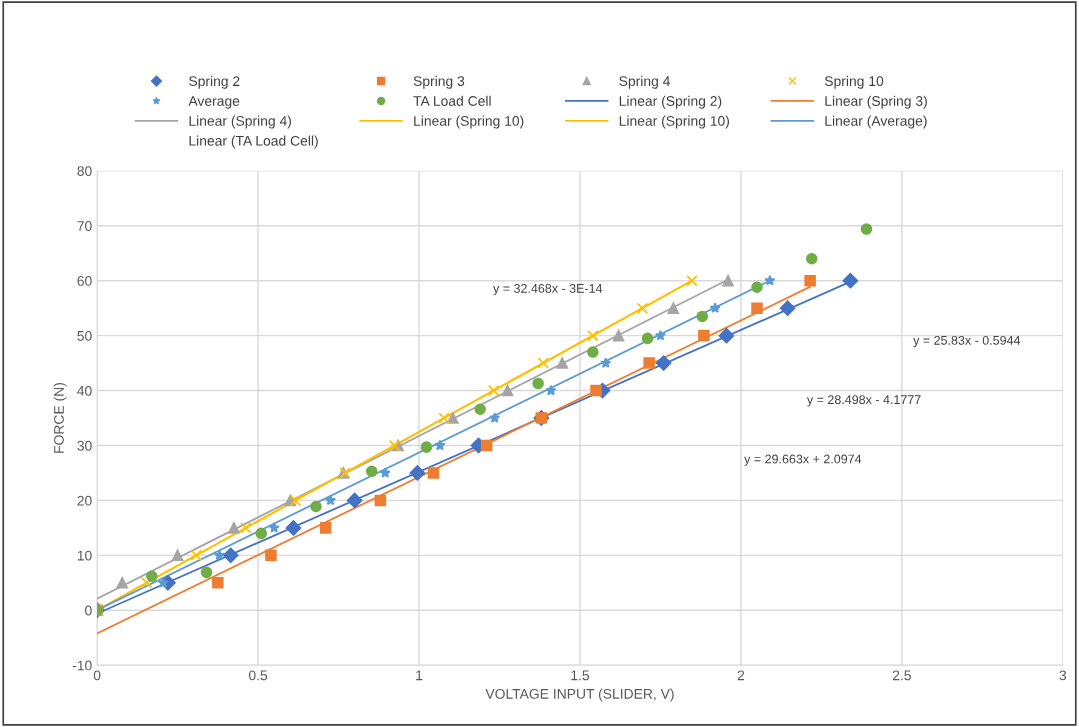  I want to click on legend-label: Linear (Spring 2), so click(670, 102).